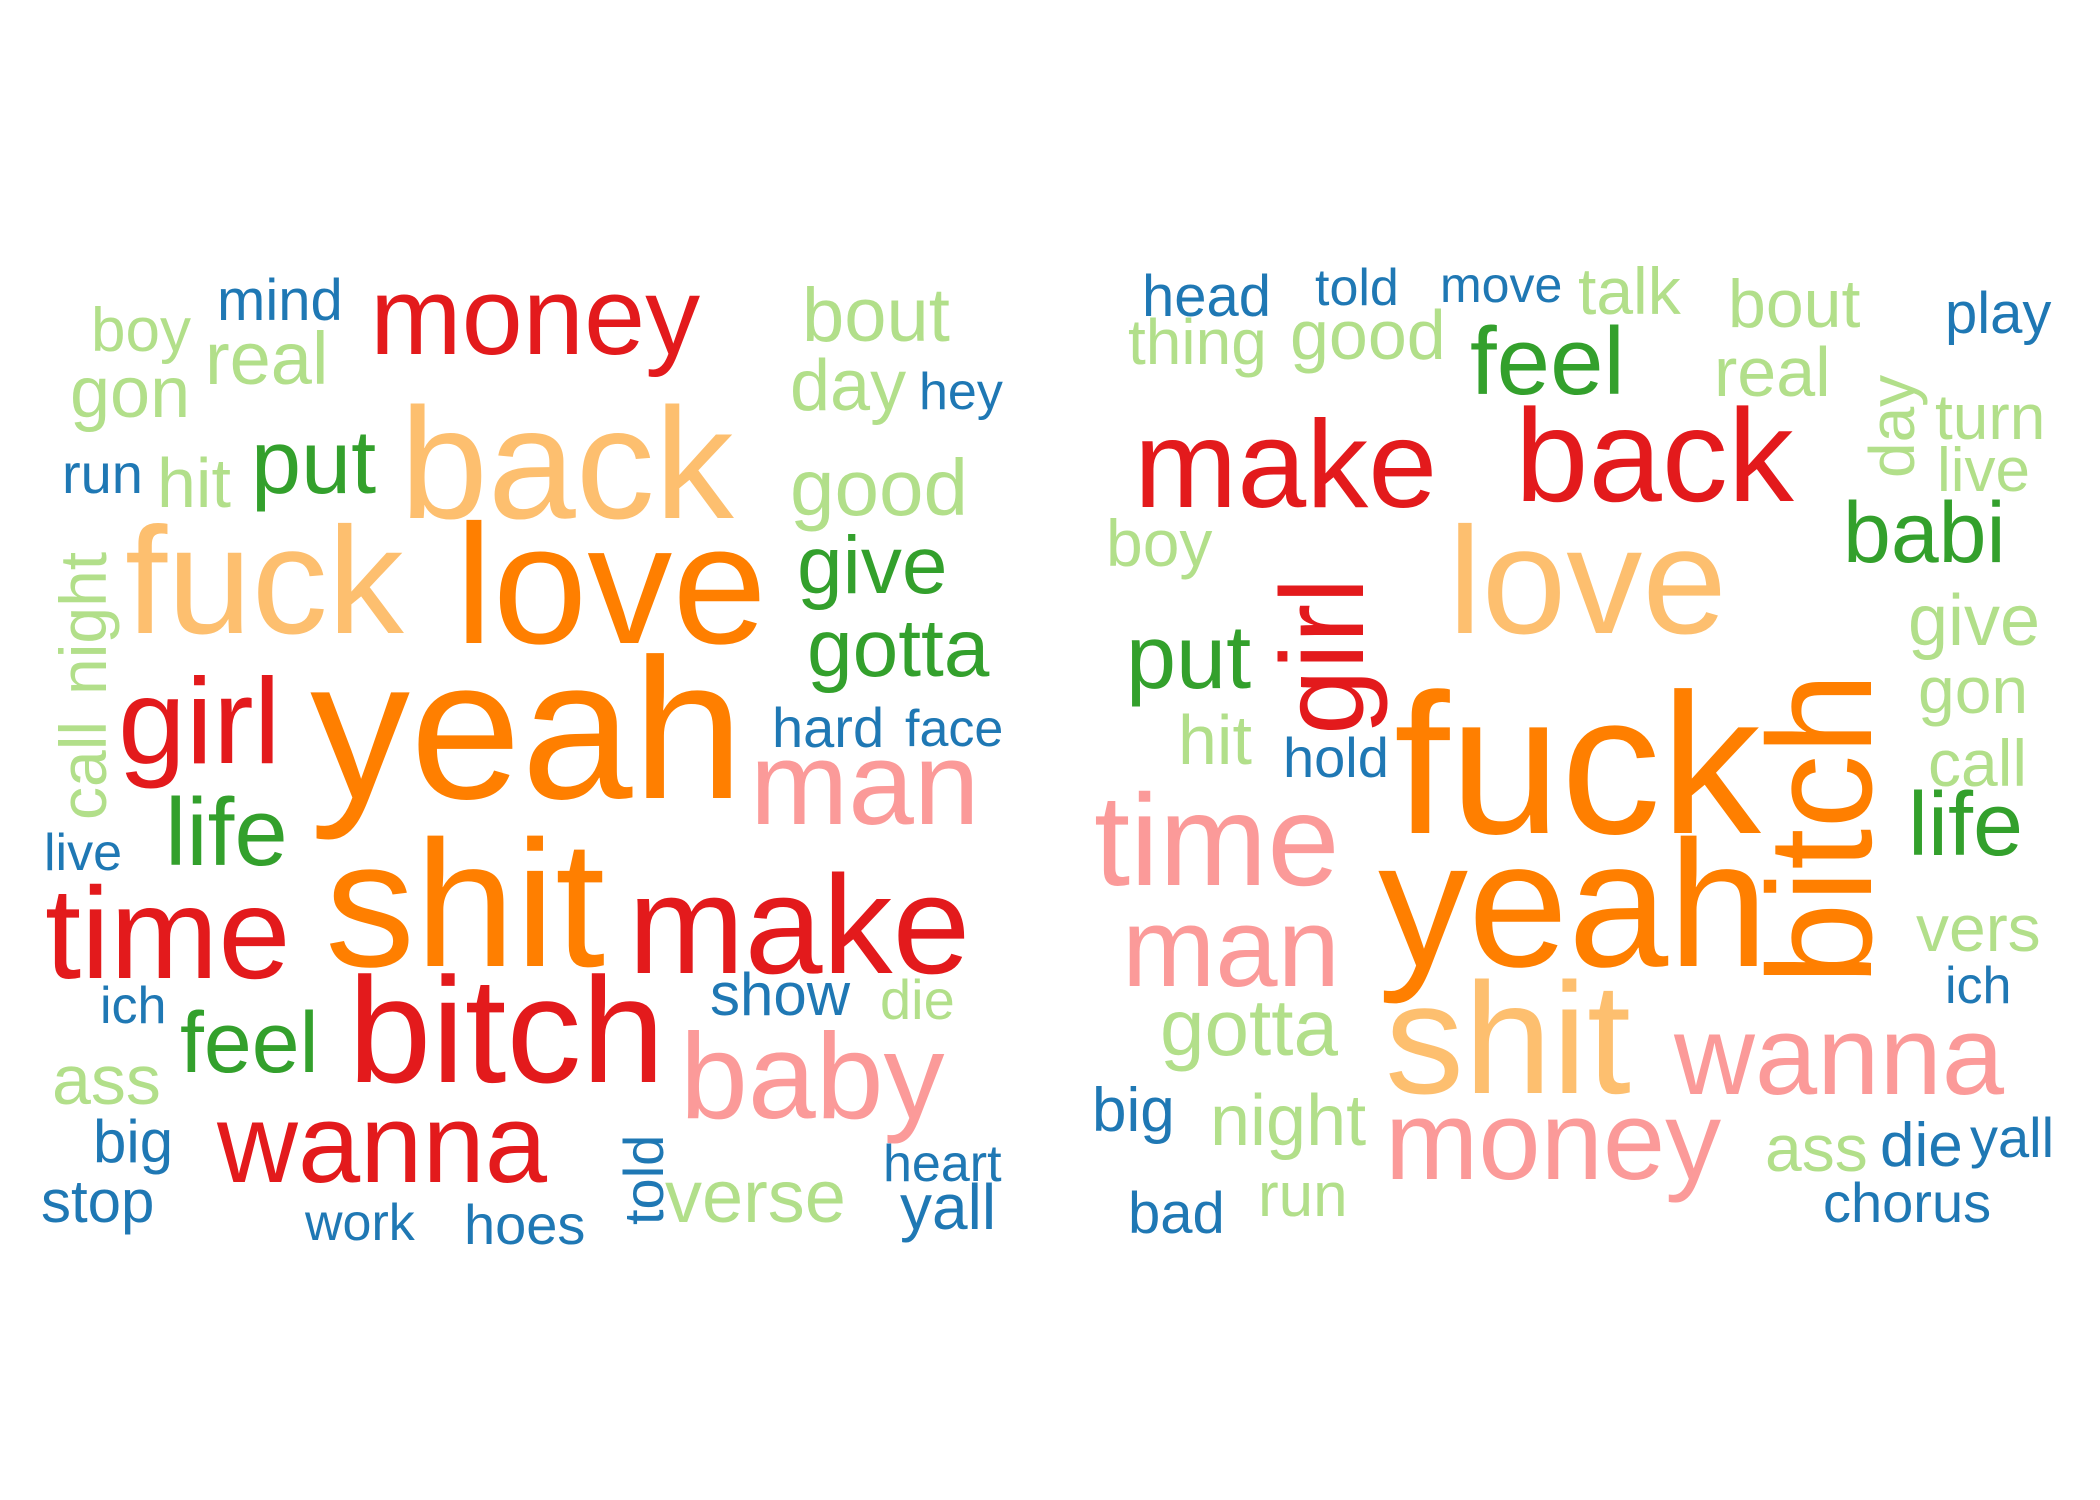 The image size is (2100, 1500). I want to click on word-baby: baby, so click(812, 1076).